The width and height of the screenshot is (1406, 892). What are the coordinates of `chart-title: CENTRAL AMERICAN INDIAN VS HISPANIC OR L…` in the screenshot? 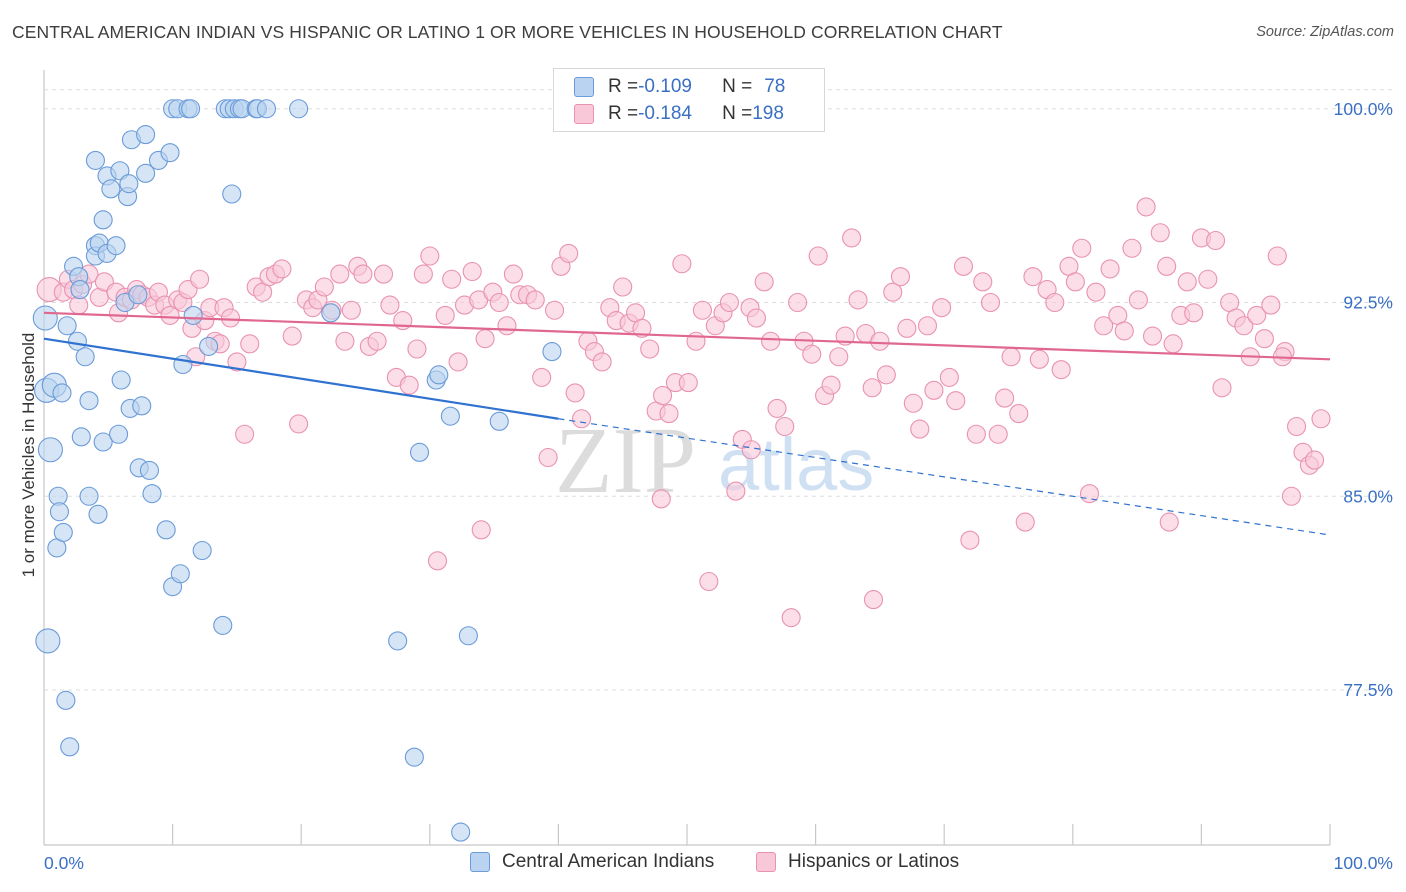 It's located at (507, 32).